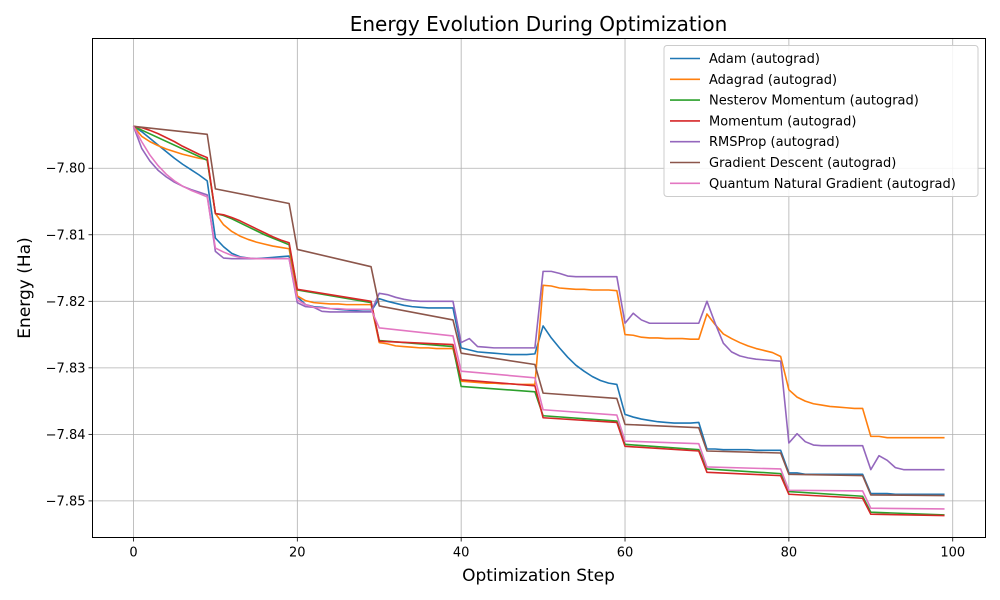 This screenshot has width=1000, height=600. I want to click on x-tick-label: 0, so click(133, 553).